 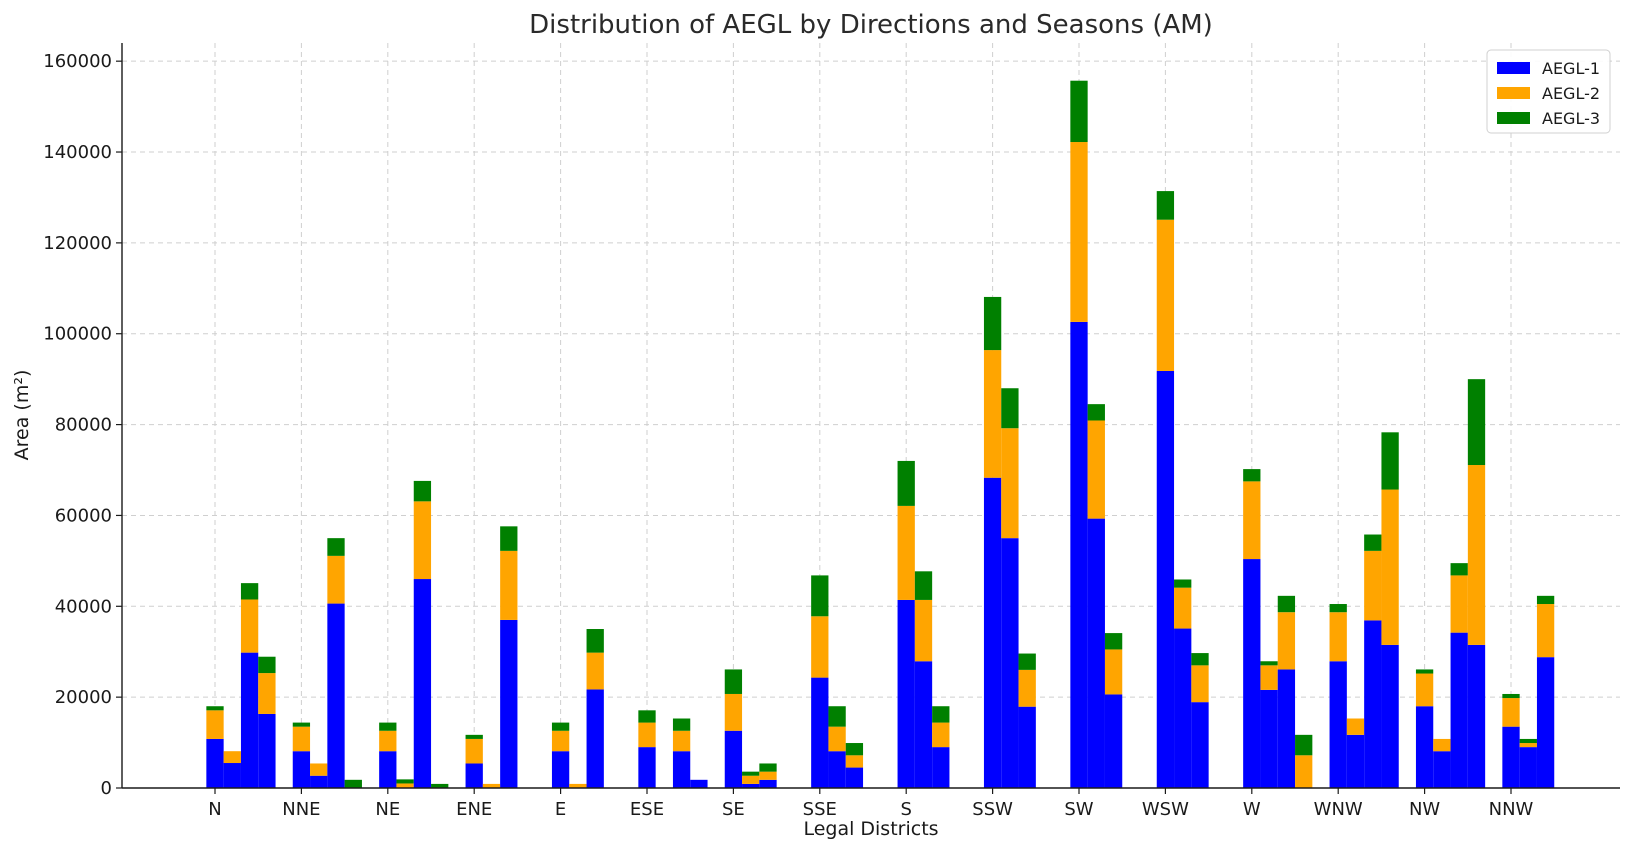 What do you see at coordinates (77, 243) in the screenshot?
I see `y-tick-label: 120000` at bounding box center [77, 243].